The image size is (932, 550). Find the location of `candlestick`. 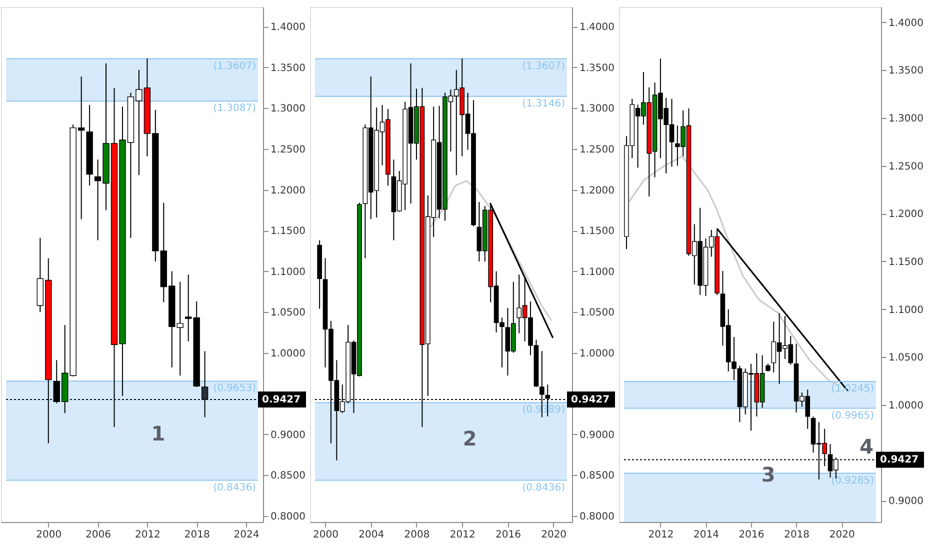

candlestick is located at coordinates (180, 328).